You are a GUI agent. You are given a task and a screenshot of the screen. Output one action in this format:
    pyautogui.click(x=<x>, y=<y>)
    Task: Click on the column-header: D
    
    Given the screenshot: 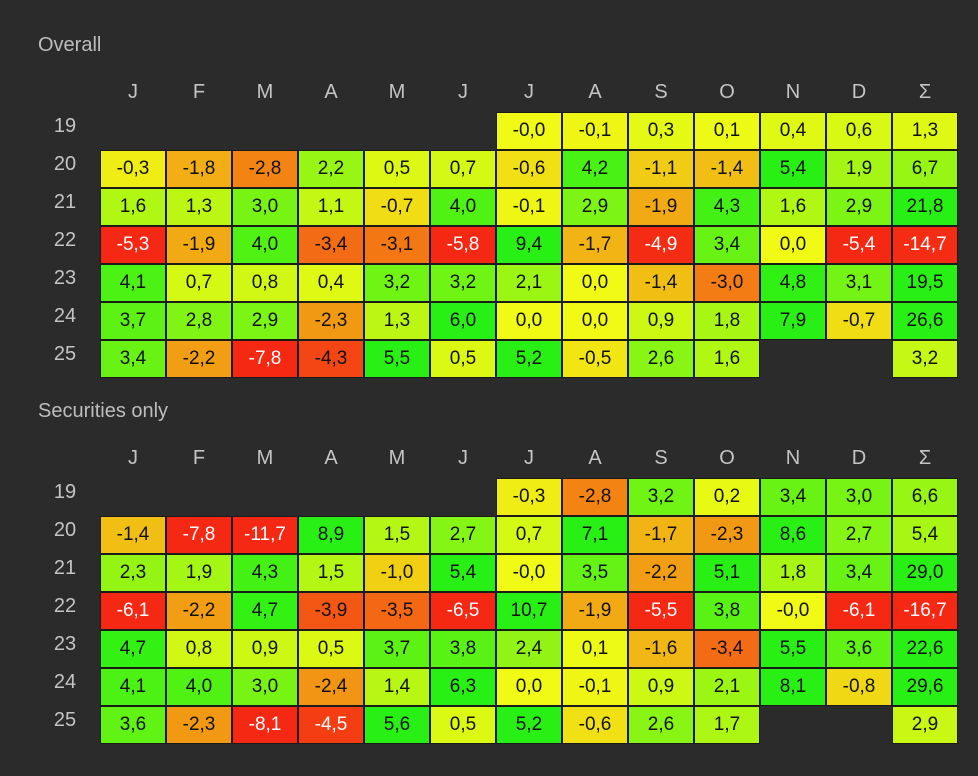 What is the action you would take?
    pyautogui.click(x=859, y=92)
    